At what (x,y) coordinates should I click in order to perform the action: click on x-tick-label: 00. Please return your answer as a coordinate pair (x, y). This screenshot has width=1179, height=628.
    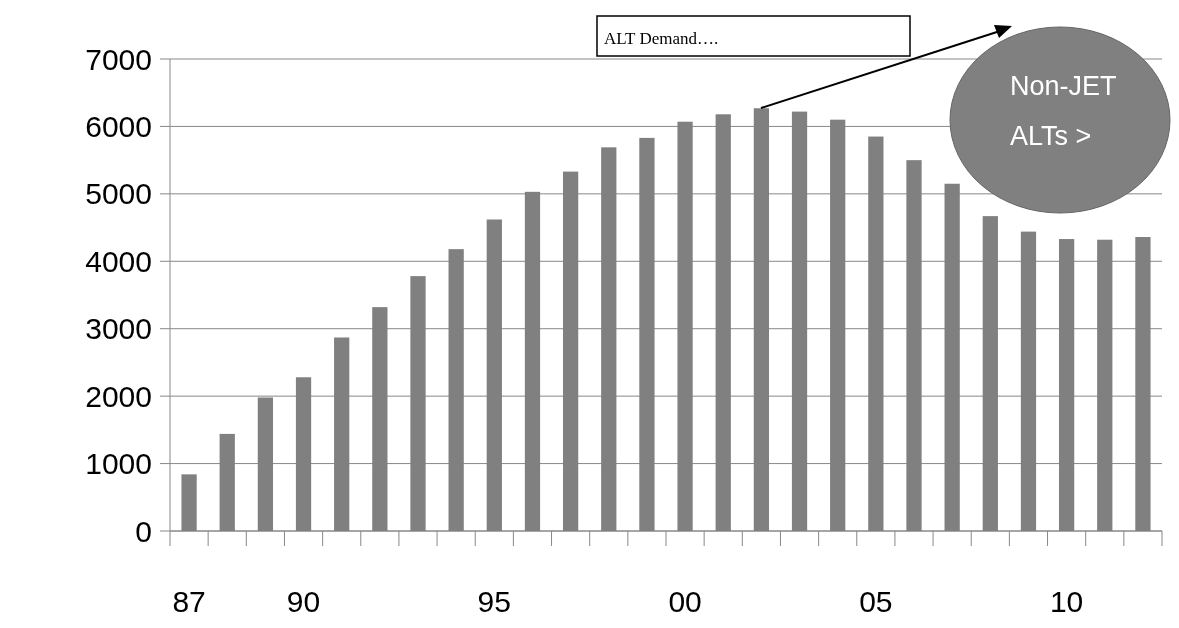
    Looking at the image, I should click on (685, 601).